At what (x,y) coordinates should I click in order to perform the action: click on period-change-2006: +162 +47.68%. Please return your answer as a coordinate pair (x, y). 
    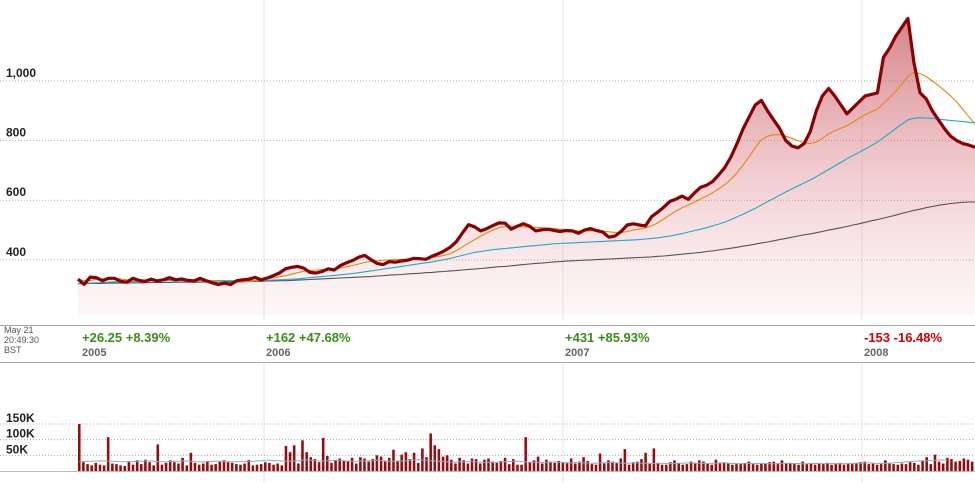
    Looking at the image, I should click on (308, 337).